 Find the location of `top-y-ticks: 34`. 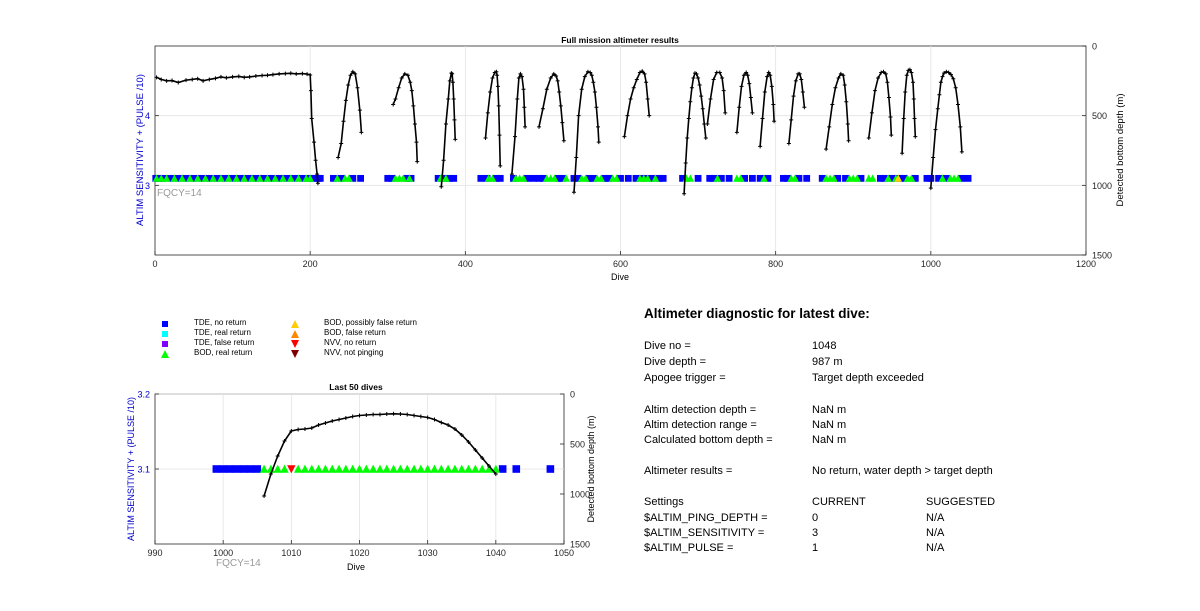

top-y-ticks: 34 is located at coordinates (152, 151).